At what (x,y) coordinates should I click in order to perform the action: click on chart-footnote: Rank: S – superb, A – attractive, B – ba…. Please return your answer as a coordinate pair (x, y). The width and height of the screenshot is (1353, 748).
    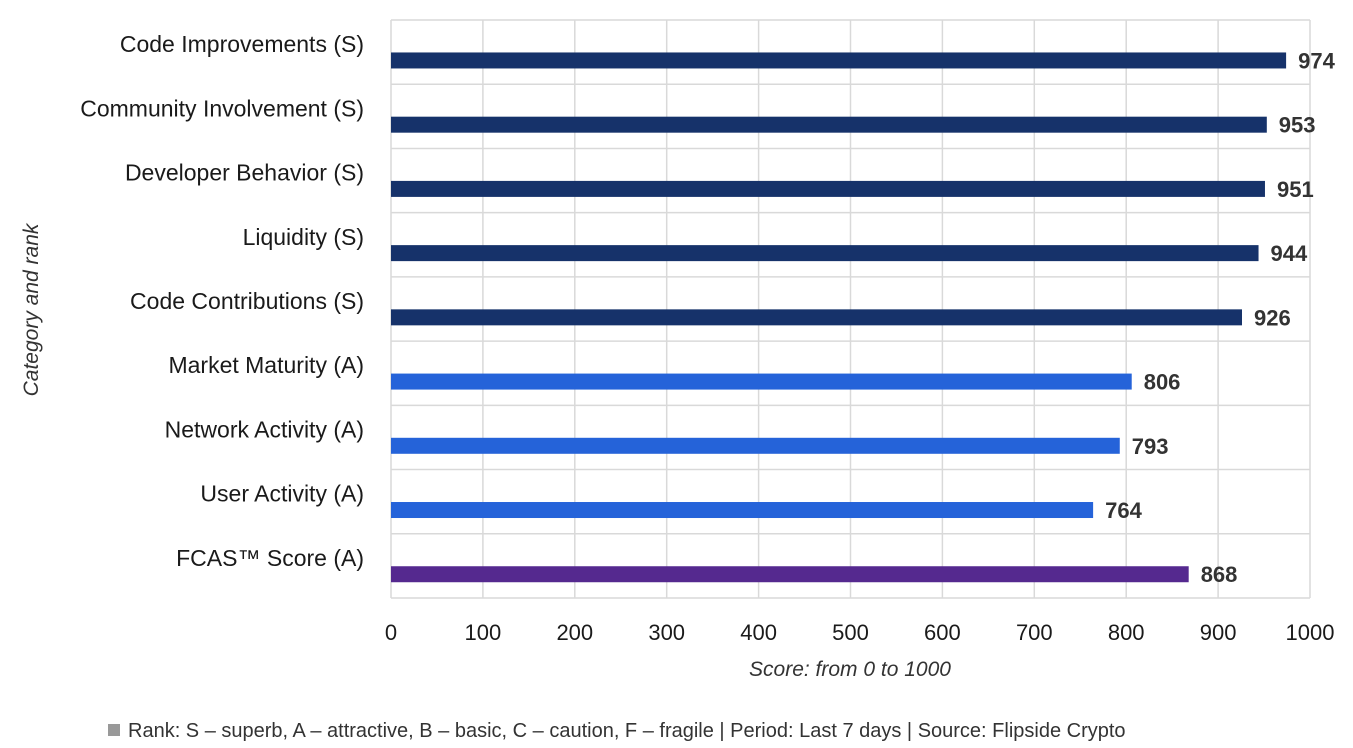
    Looking at the image, I should click on (617, 731).